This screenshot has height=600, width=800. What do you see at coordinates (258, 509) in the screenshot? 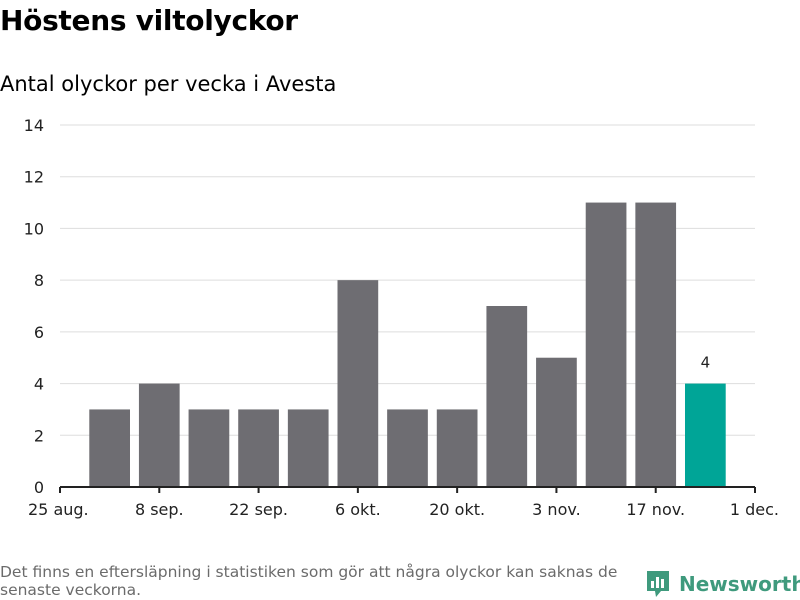
I see `x-tick-label: 22 sep.` at bounding box center [258, 509].